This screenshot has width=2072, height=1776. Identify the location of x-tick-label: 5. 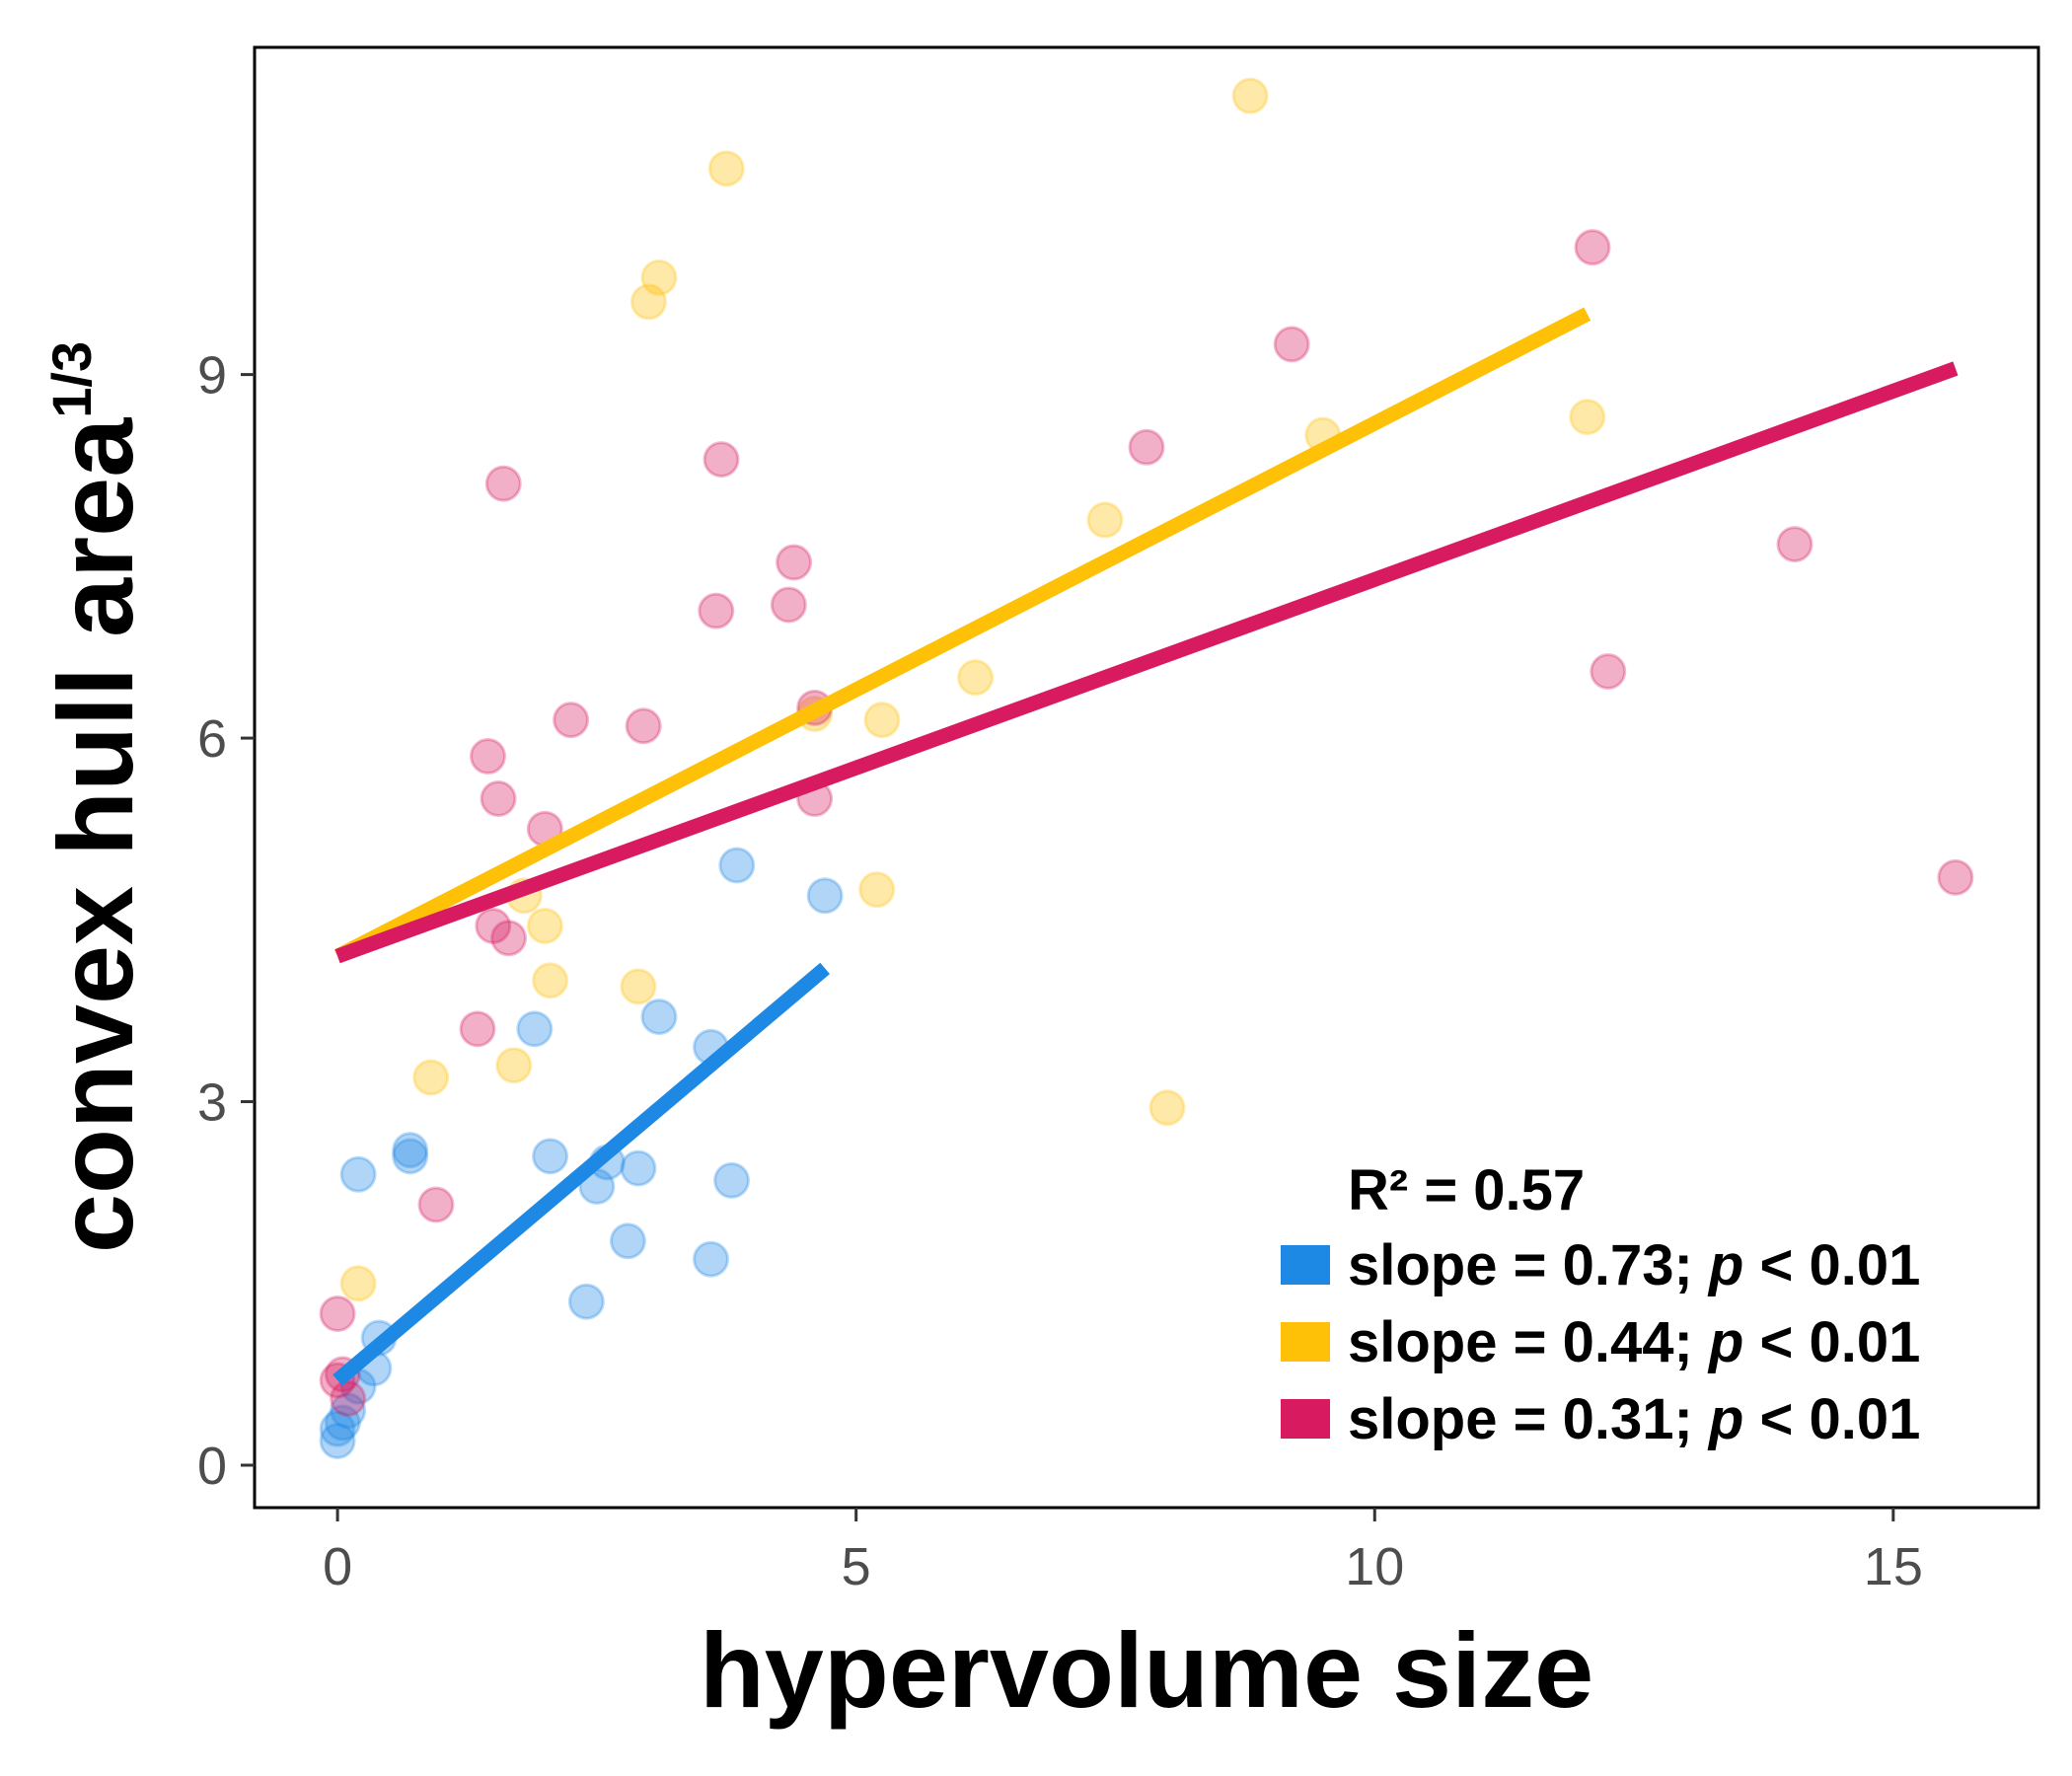
(857, 1566).